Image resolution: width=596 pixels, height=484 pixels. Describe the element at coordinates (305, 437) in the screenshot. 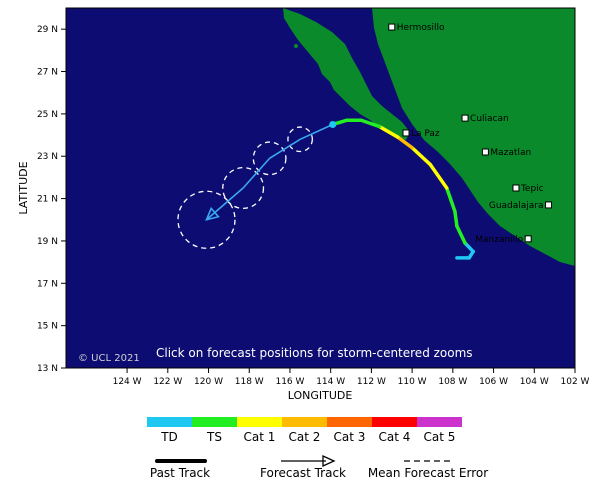

I see `legend-category-label: Cat 2` at that location.